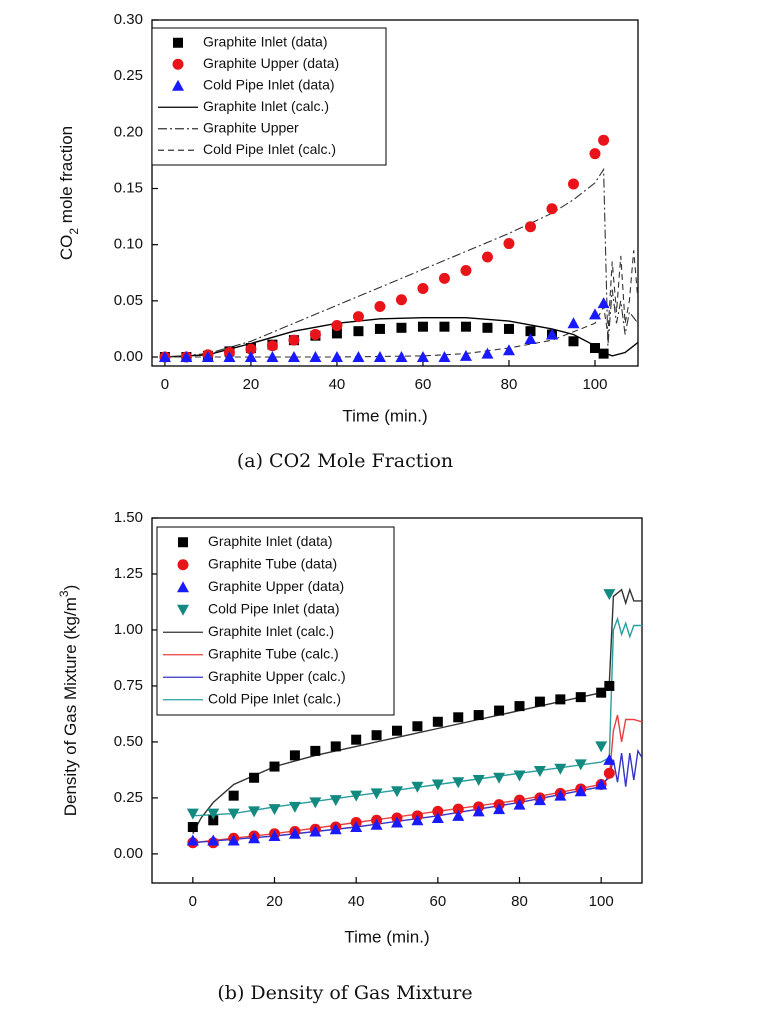 Image resolution: width=769 pixels, height=1018 pixels. I want to click on y-tick-label: 0.20, so click(128, 131).